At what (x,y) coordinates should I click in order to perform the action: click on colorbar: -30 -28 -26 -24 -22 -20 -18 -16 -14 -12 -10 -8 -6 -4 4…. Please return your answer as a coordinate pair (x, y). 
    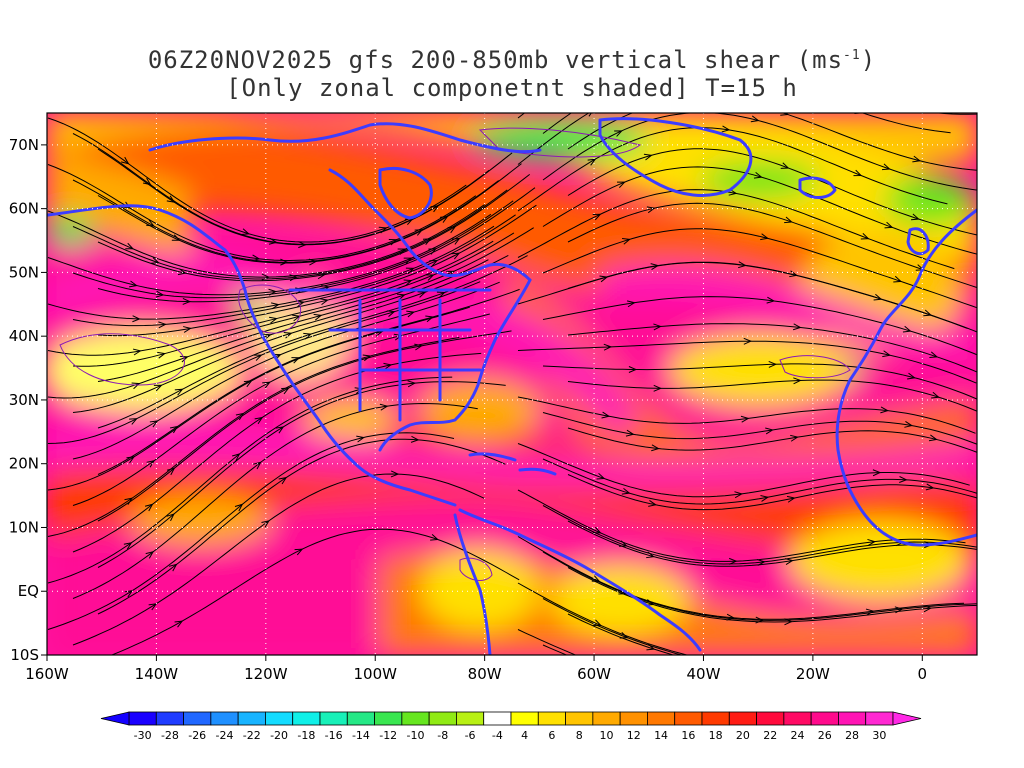
    Looking at the image, I should click on (511, 726).